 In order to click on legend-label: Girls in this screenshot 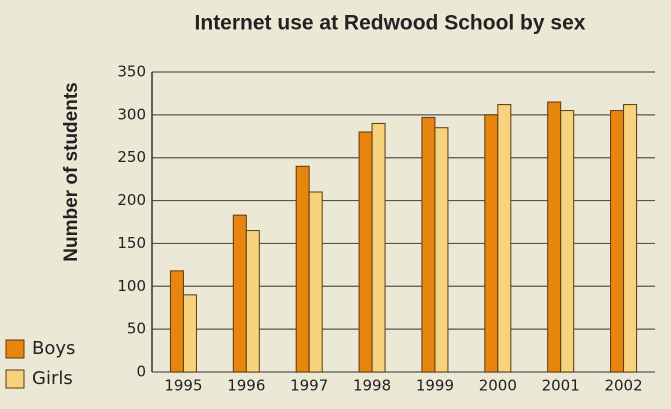, I will do `click(52, 378)`.